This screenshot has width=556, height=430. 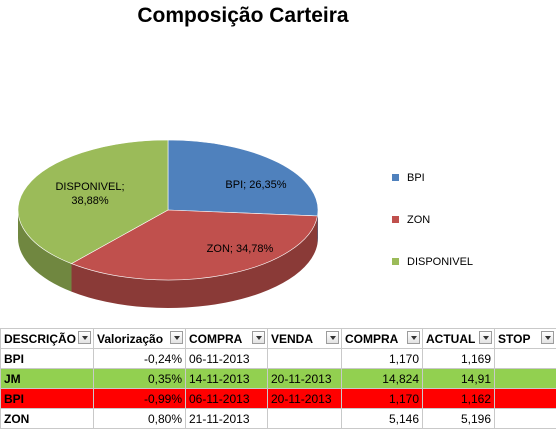 What do you see at coordinates (47, 338) in the screenshot?
I see `header-descricao: DESCRIÇÃO` at bounding box center [47, 338].